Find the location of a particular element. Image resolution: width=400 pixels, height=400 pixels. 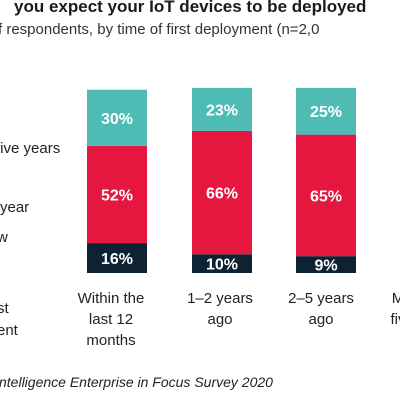

data-label-middle-2: 66% is located at coordinates (222, 194).